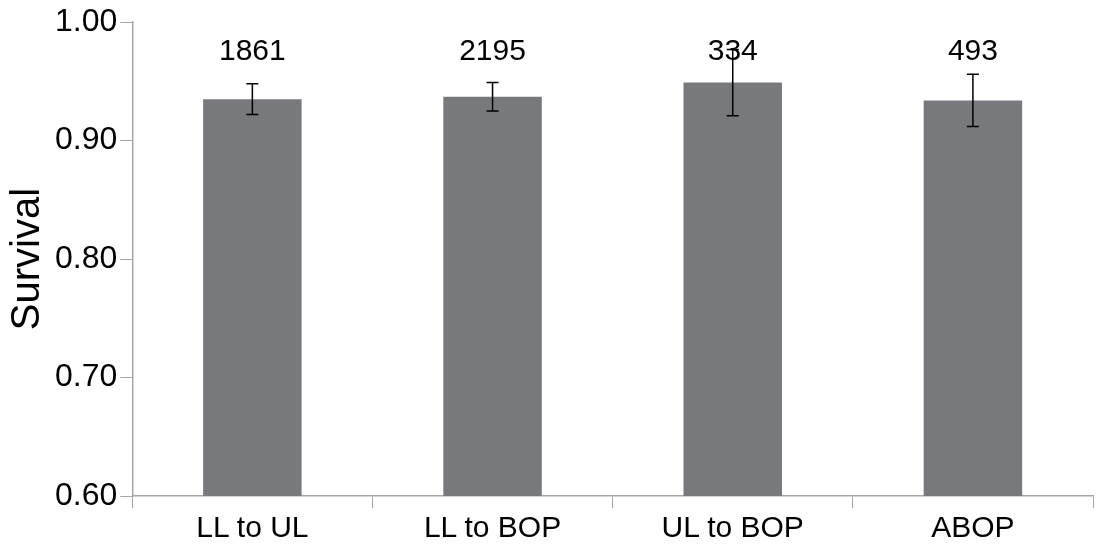  Describe the element at coordinates (25, 259) in the screenshot. I see `y-axis-title: Survival` at that location.